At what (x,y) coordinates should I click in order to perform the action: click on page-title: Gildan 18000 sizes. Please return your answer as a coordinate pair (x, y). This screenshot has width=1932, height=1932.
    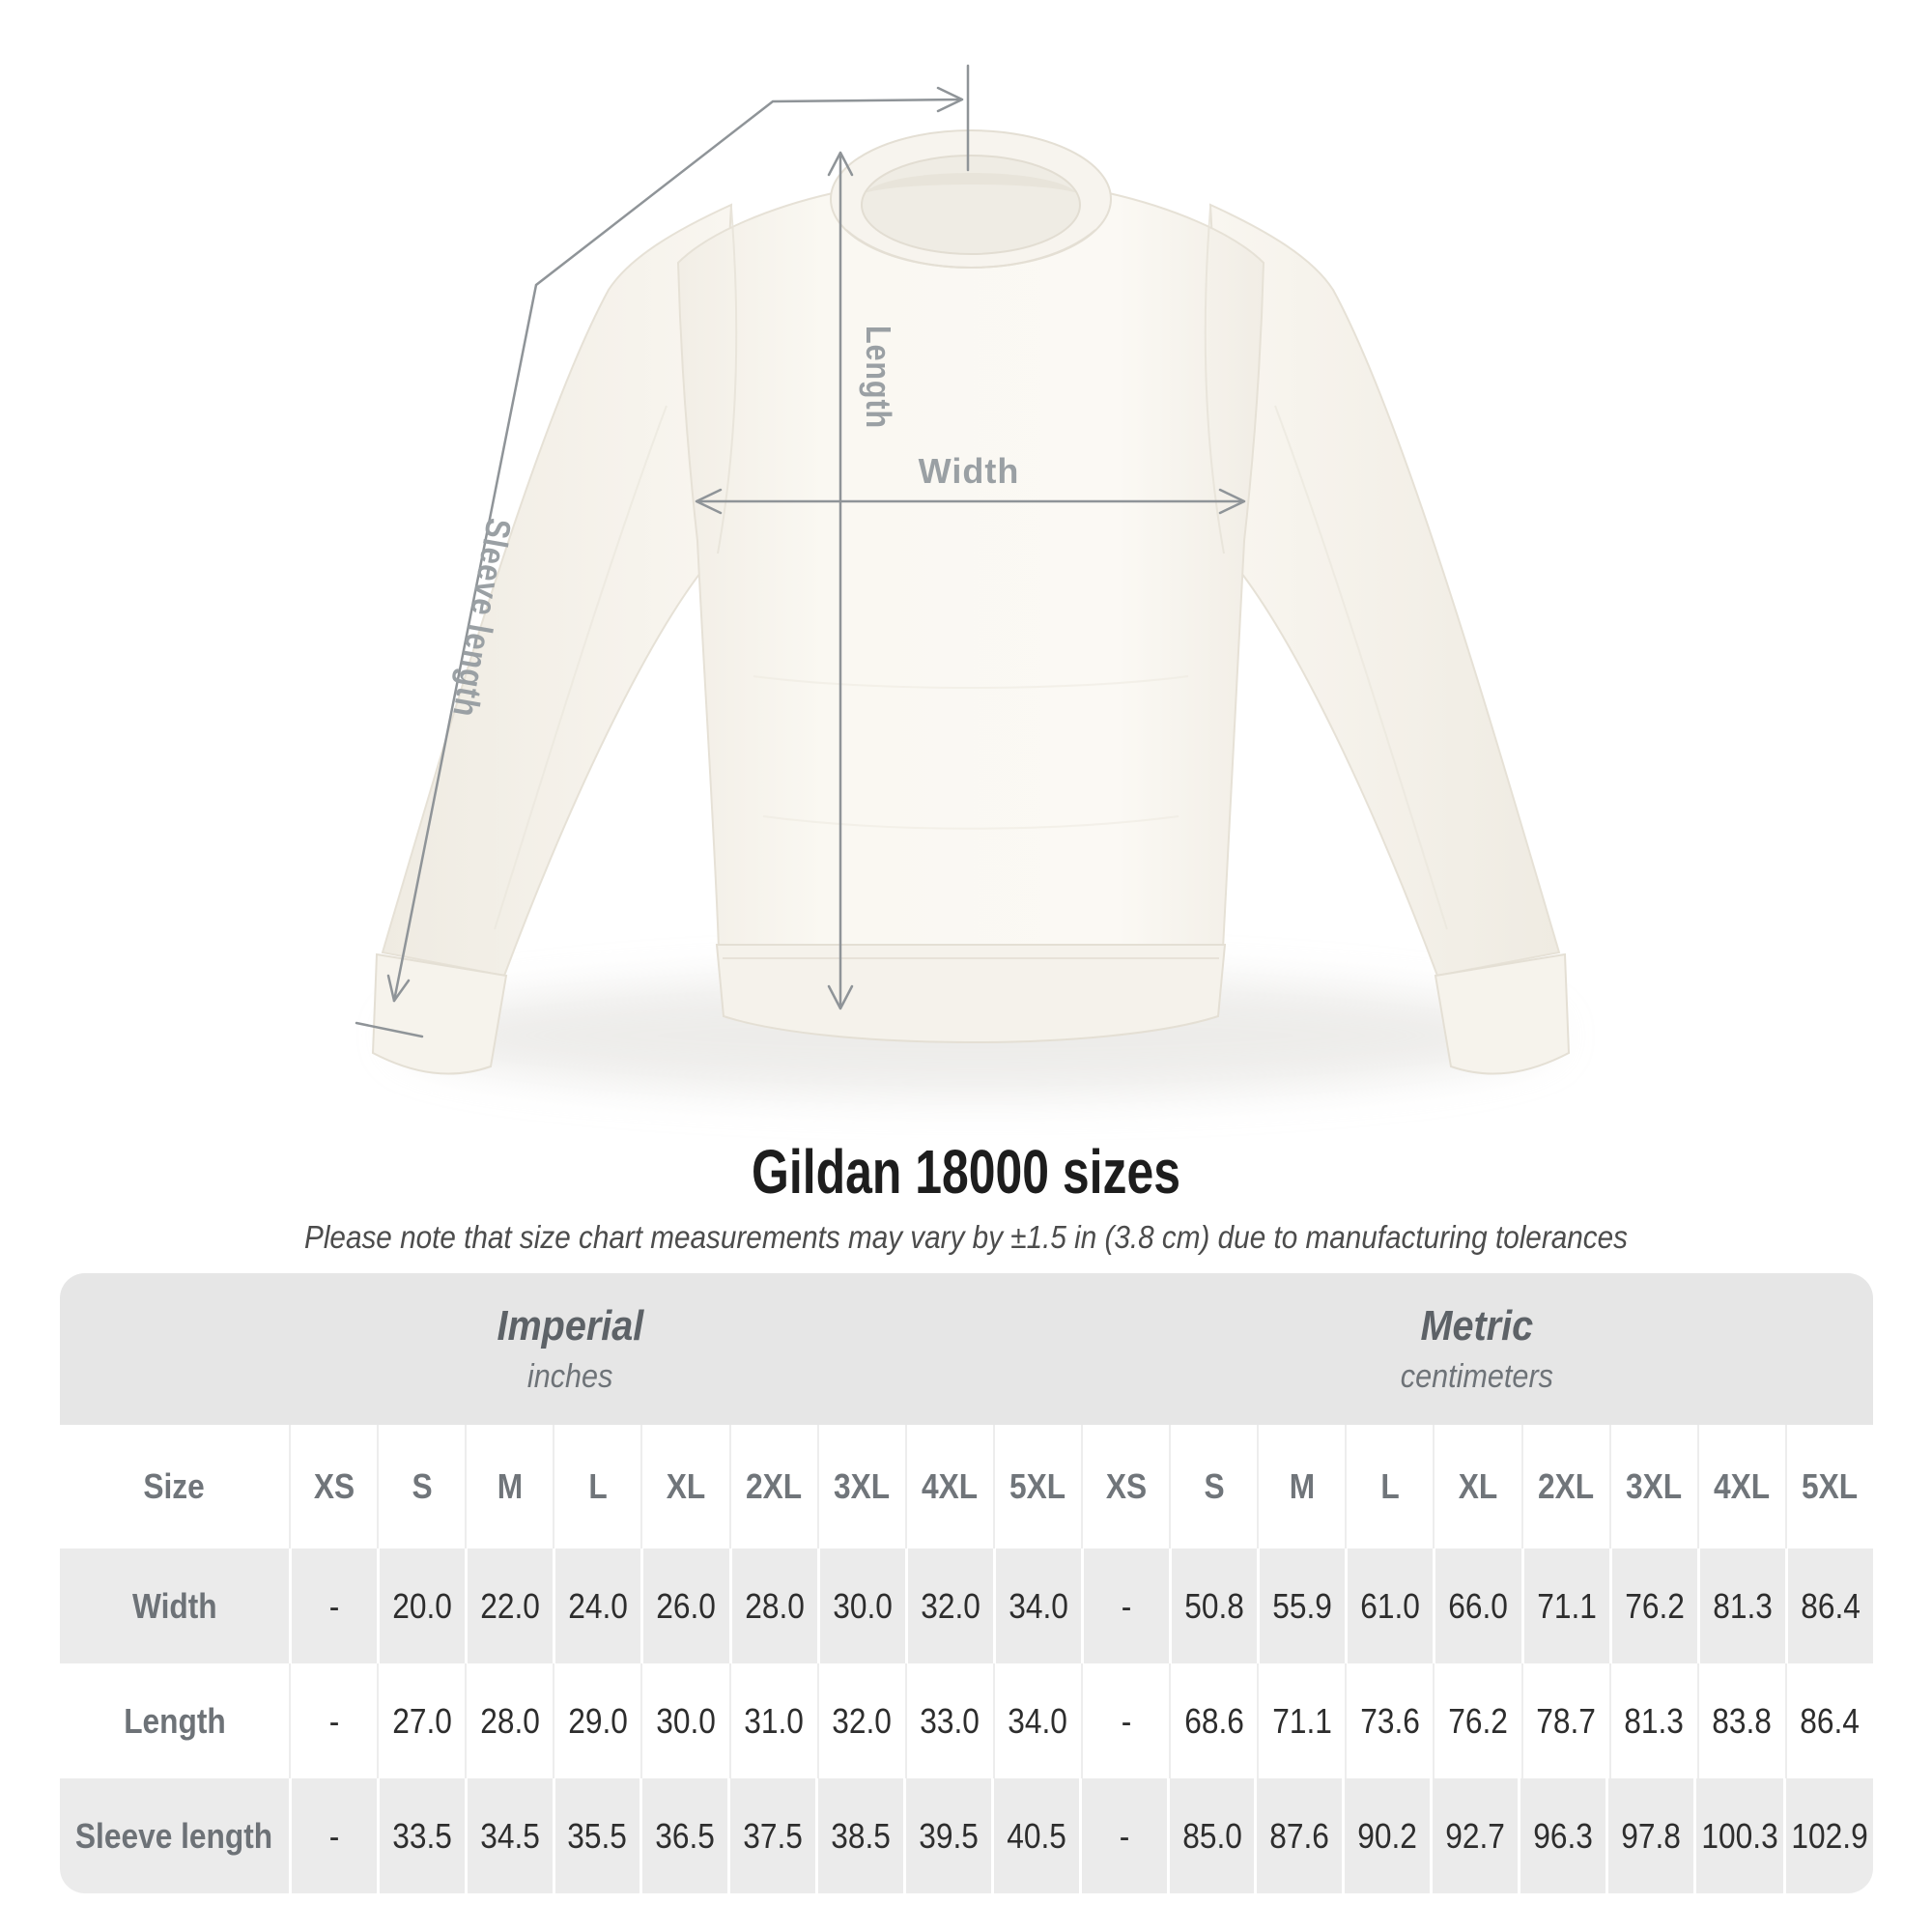
    Looking at the image, I should click on (966, 1172).